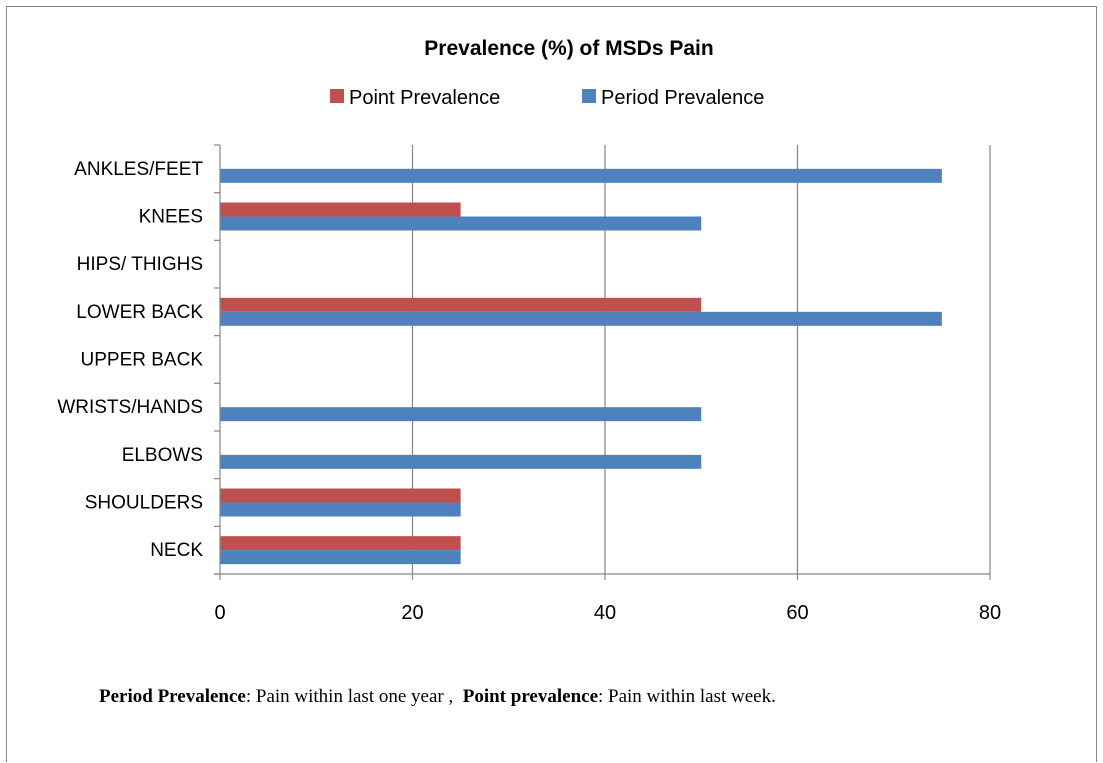 The height and width of the screenshot is (763, 1103). Describe the element at coordinates (138, 169) in the screenshot. I see `category-label: ANKLES/FEET` at that location.